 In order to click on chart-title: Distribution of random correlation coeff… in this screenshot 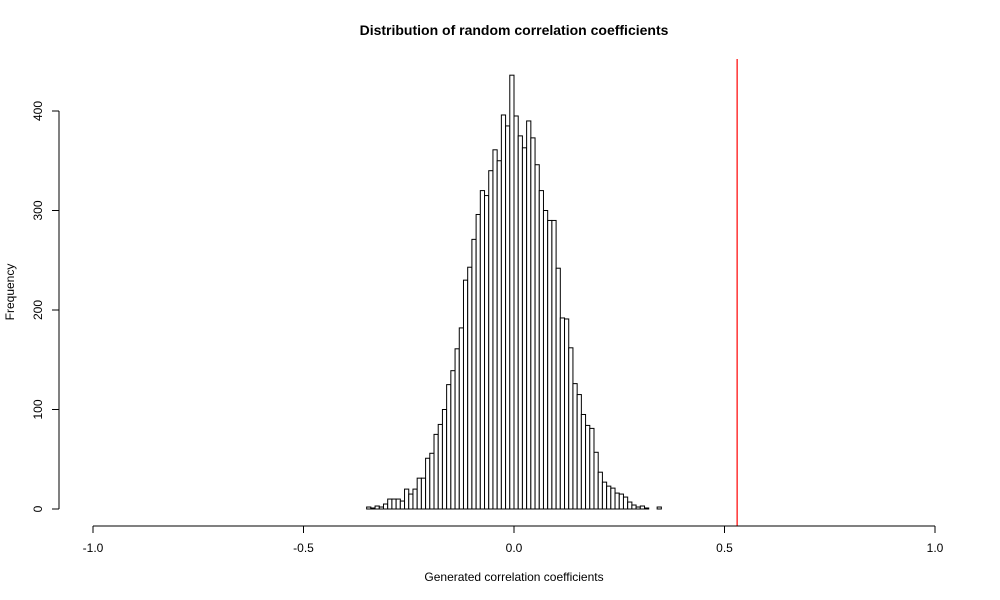, I will do `click(514, 30)`.